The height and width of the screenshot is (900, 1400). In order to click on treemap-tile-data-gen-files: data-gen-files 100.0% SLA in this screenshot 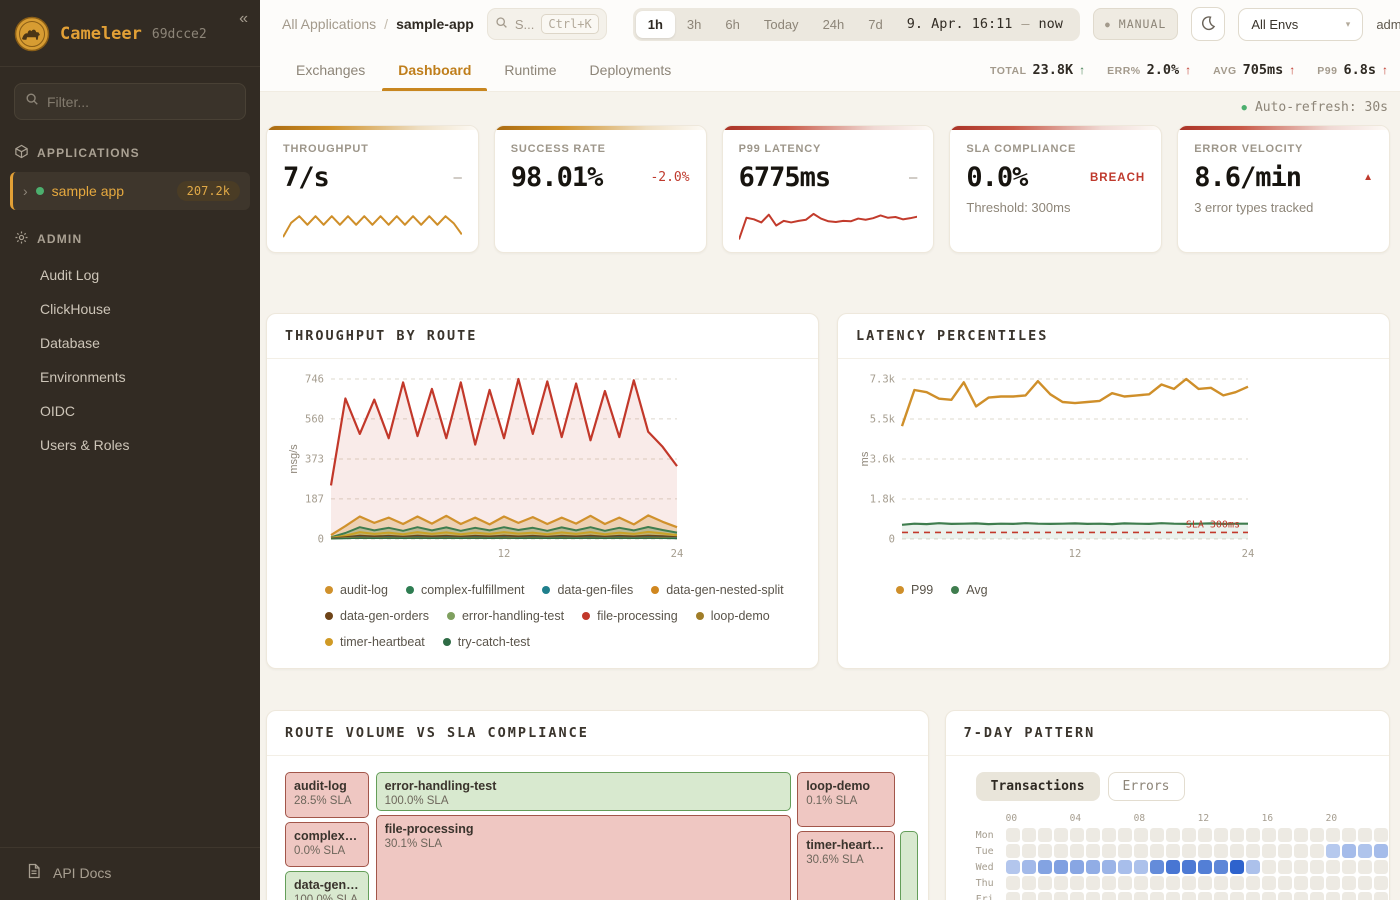, I will do `click(327, 885)`.